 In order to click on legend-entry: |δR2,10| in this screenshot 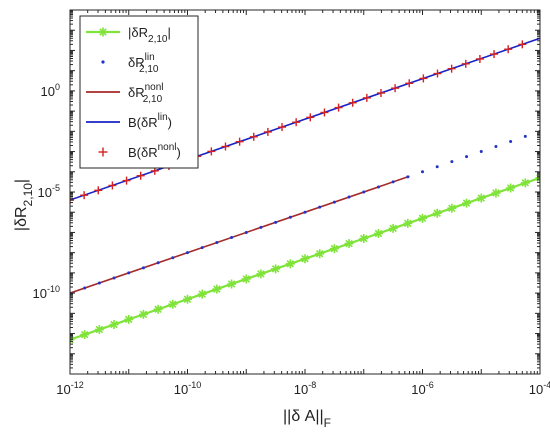, I will do `click(128, 35)`.